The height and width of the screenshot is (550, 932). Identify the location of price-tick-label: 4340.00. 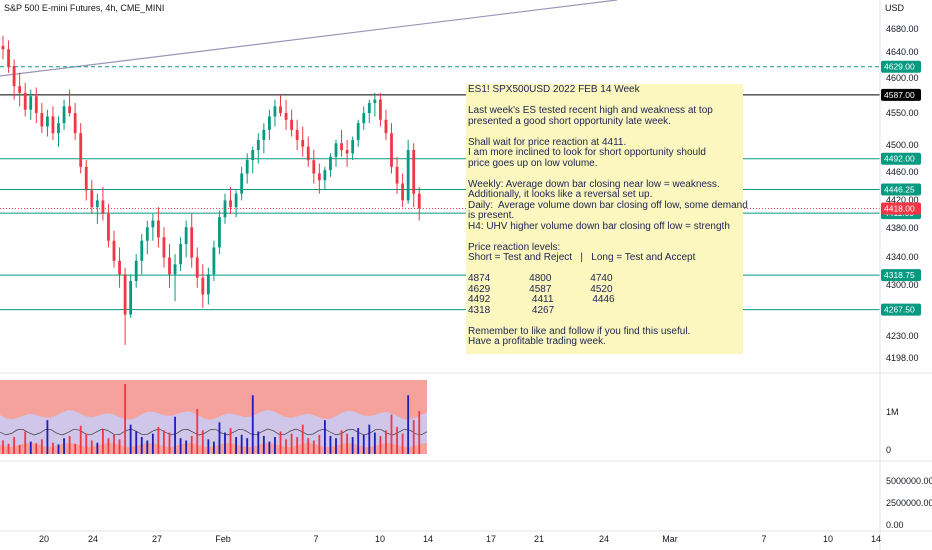
(902, 257).